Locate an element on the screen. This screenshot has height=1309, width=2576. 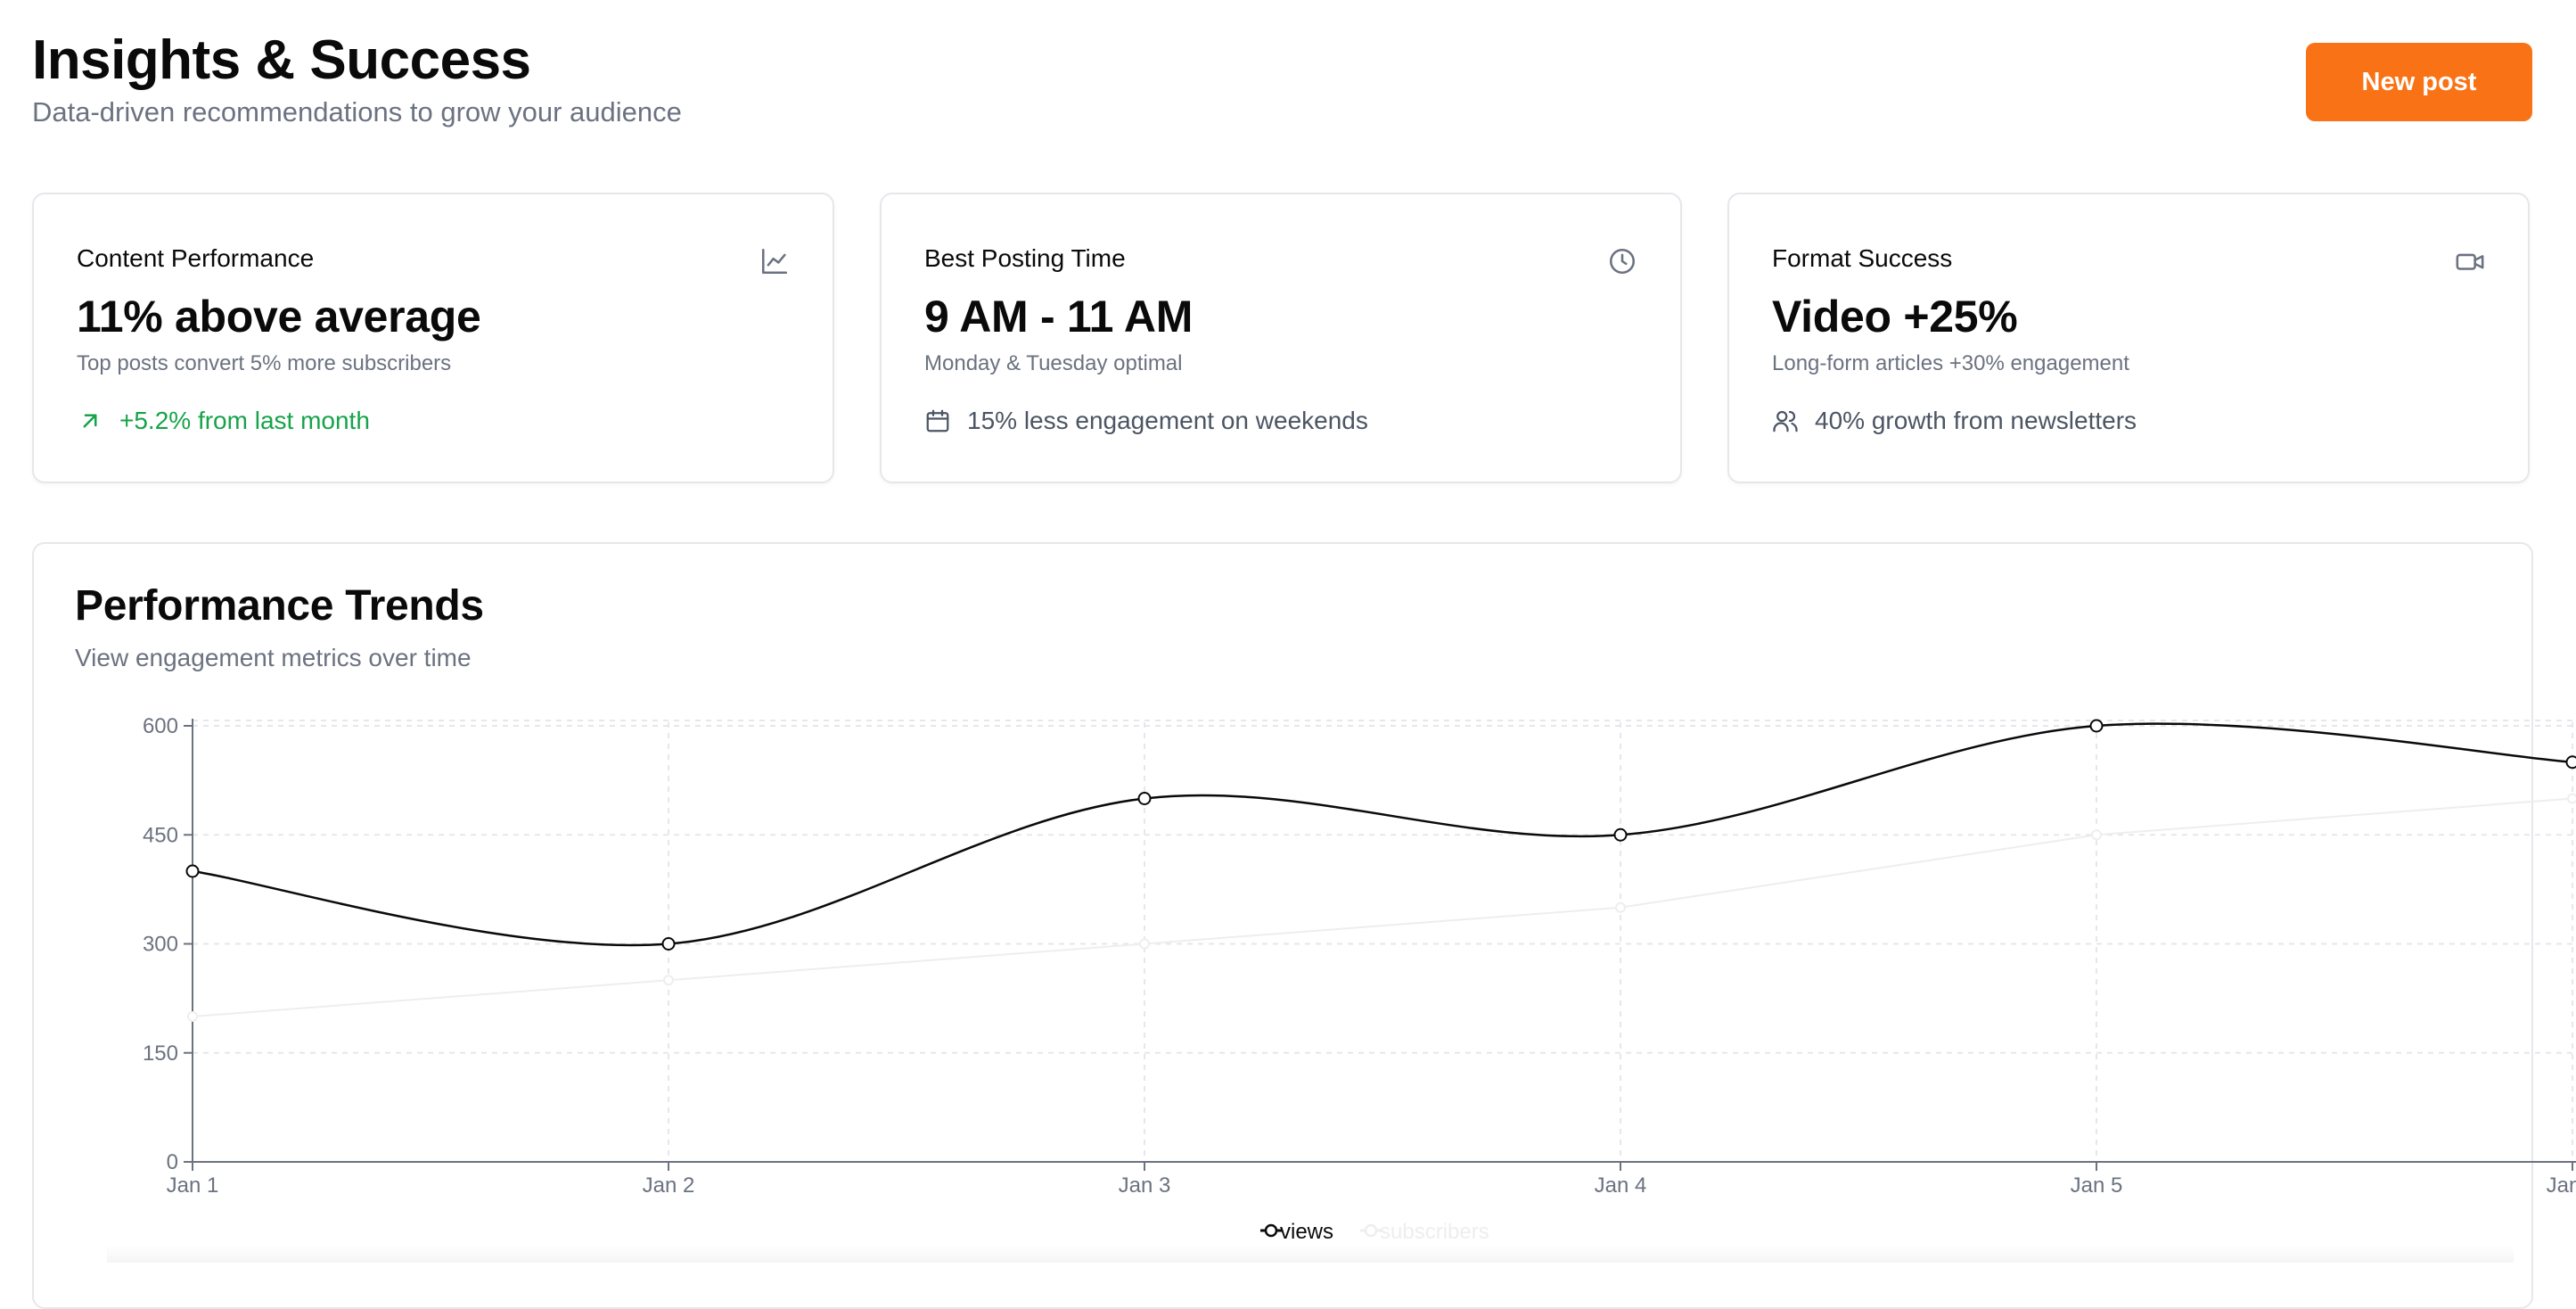
legend-marker-views is located at coordinates (1271, 1230).